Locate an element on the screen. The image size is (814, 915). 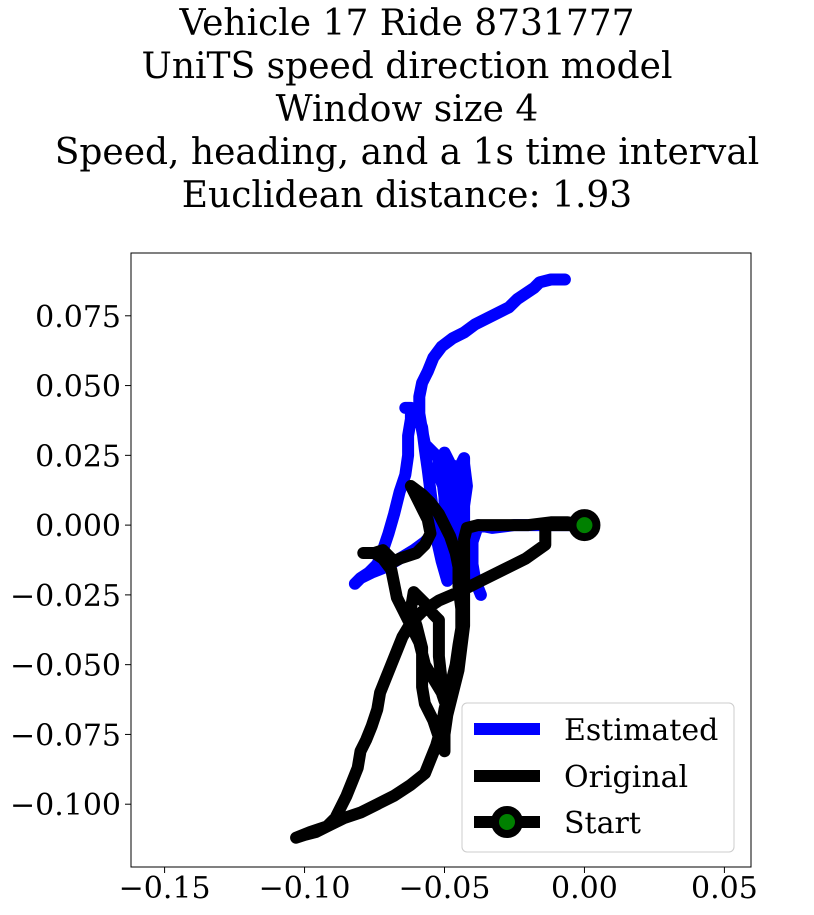
x-tick-label: −0.10 is located at coordinates (305, 888).